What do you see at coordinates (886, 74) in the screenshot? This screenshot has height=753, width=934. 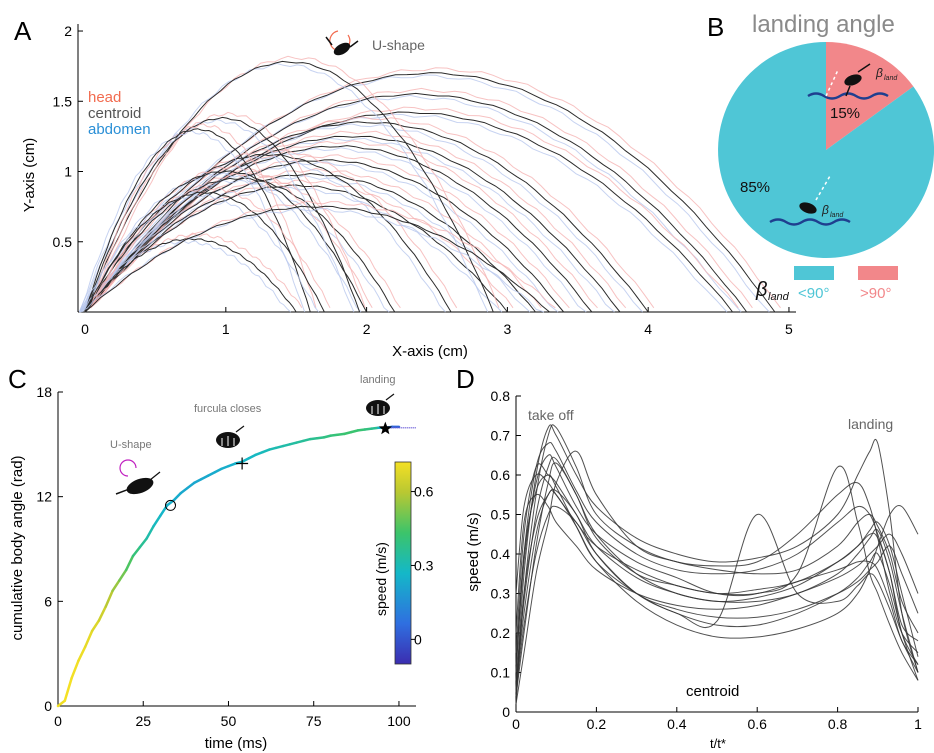 I see `beta-land-upper: β land` at bounding box center [886, 74].